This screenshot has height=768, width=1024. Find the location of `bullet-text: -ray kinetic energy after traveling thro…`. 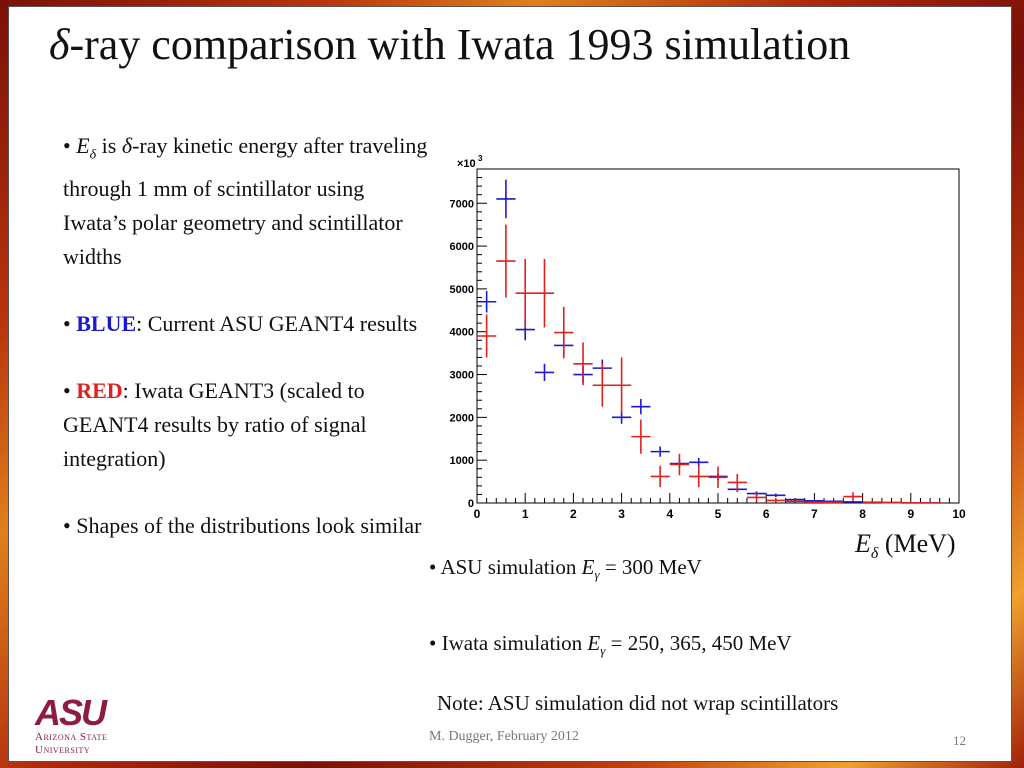

bullet-text: -ray kinetic energy after traveling thro… is located at coordinates (245, 201).